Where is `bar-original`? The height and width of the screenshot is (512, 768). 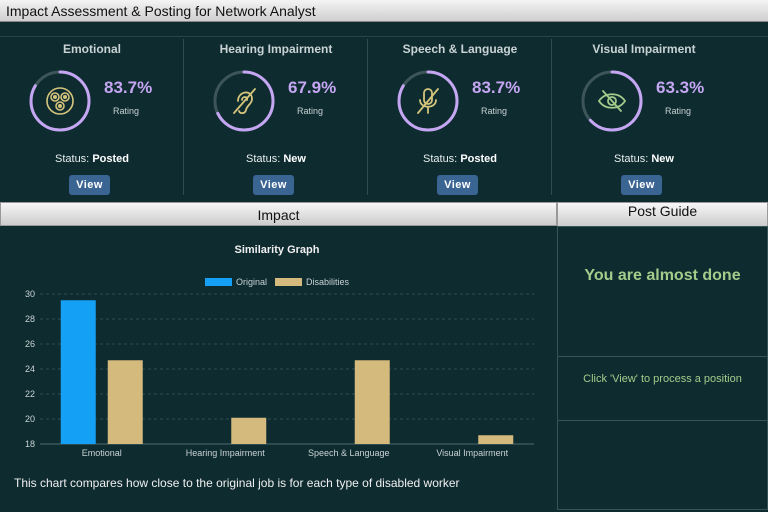 bar-original is located at coordinates (78, 372).